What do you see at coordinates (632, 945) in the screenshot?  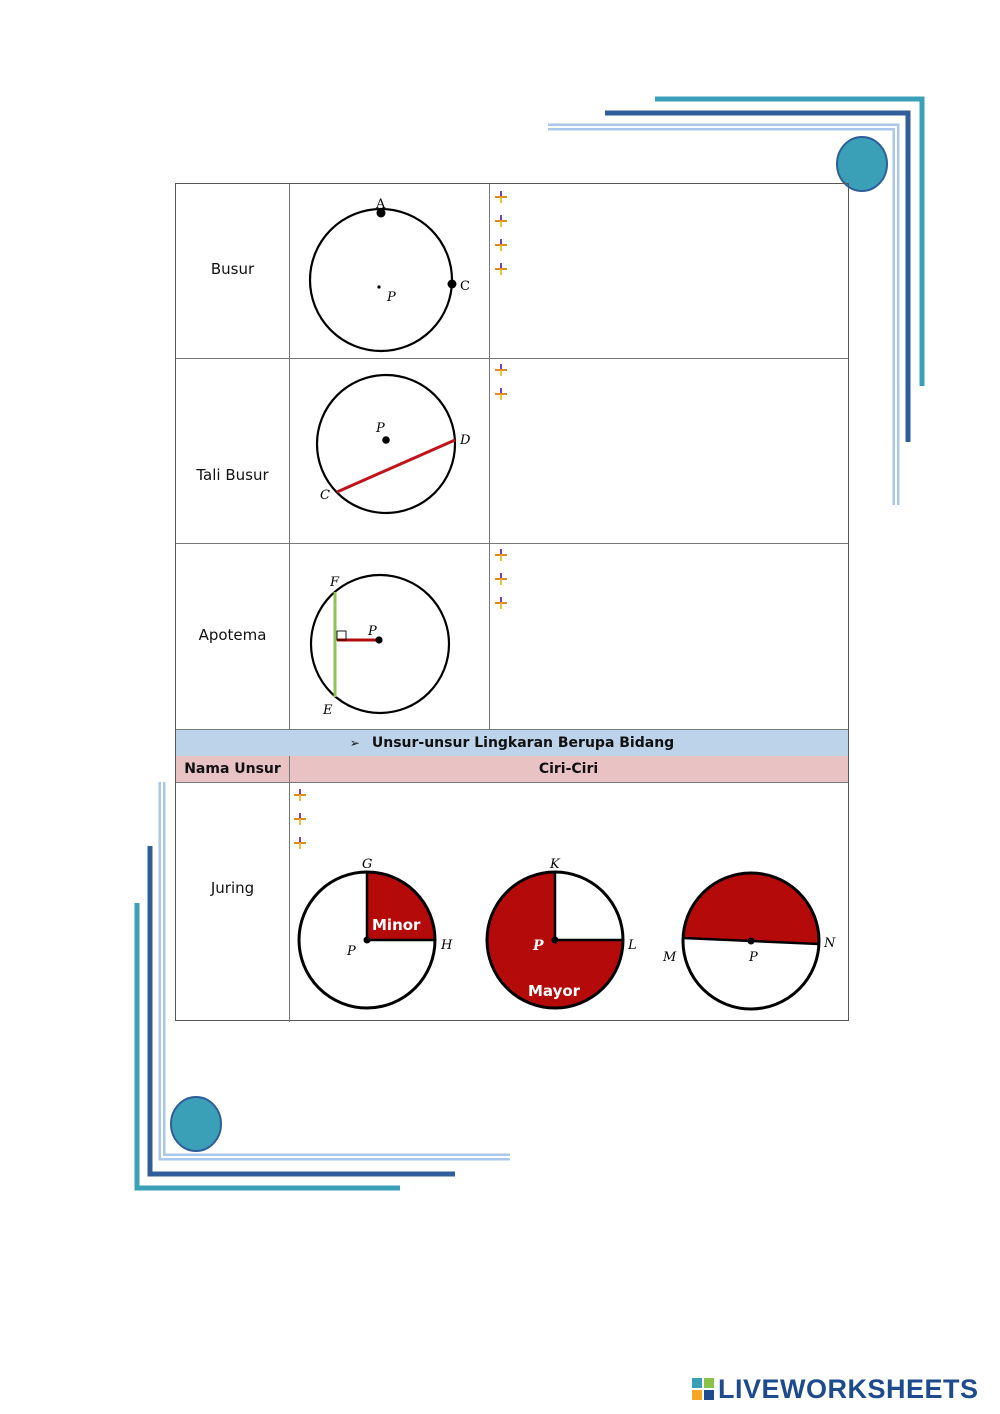 I see `point-label: L` at bounding box center [632, 945].